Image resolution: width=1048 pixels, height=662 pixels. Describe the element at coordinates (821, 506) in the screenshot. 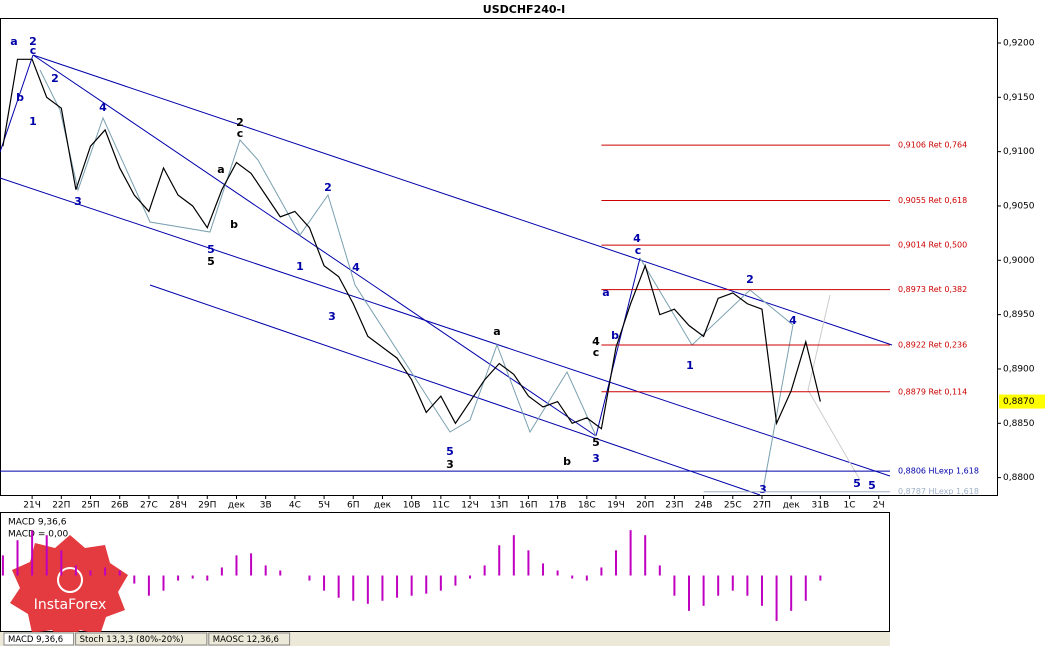

I see `x-tick-label: 31В` at that location.